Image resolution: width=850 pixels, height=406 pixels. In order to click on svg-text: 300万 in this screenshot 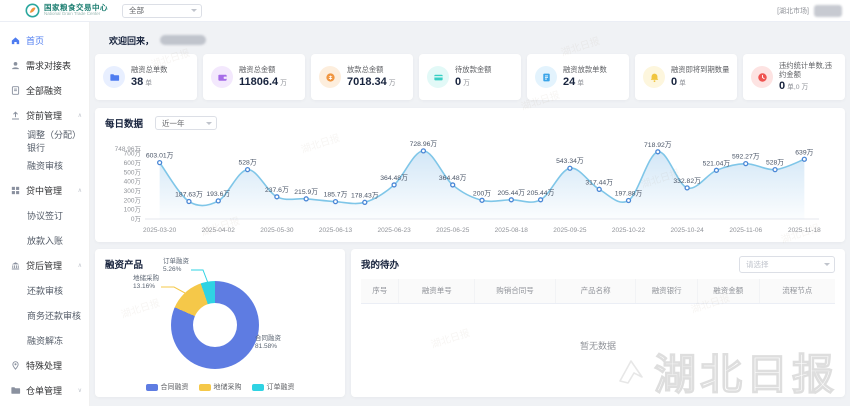, I will do `click(133, 191)`.